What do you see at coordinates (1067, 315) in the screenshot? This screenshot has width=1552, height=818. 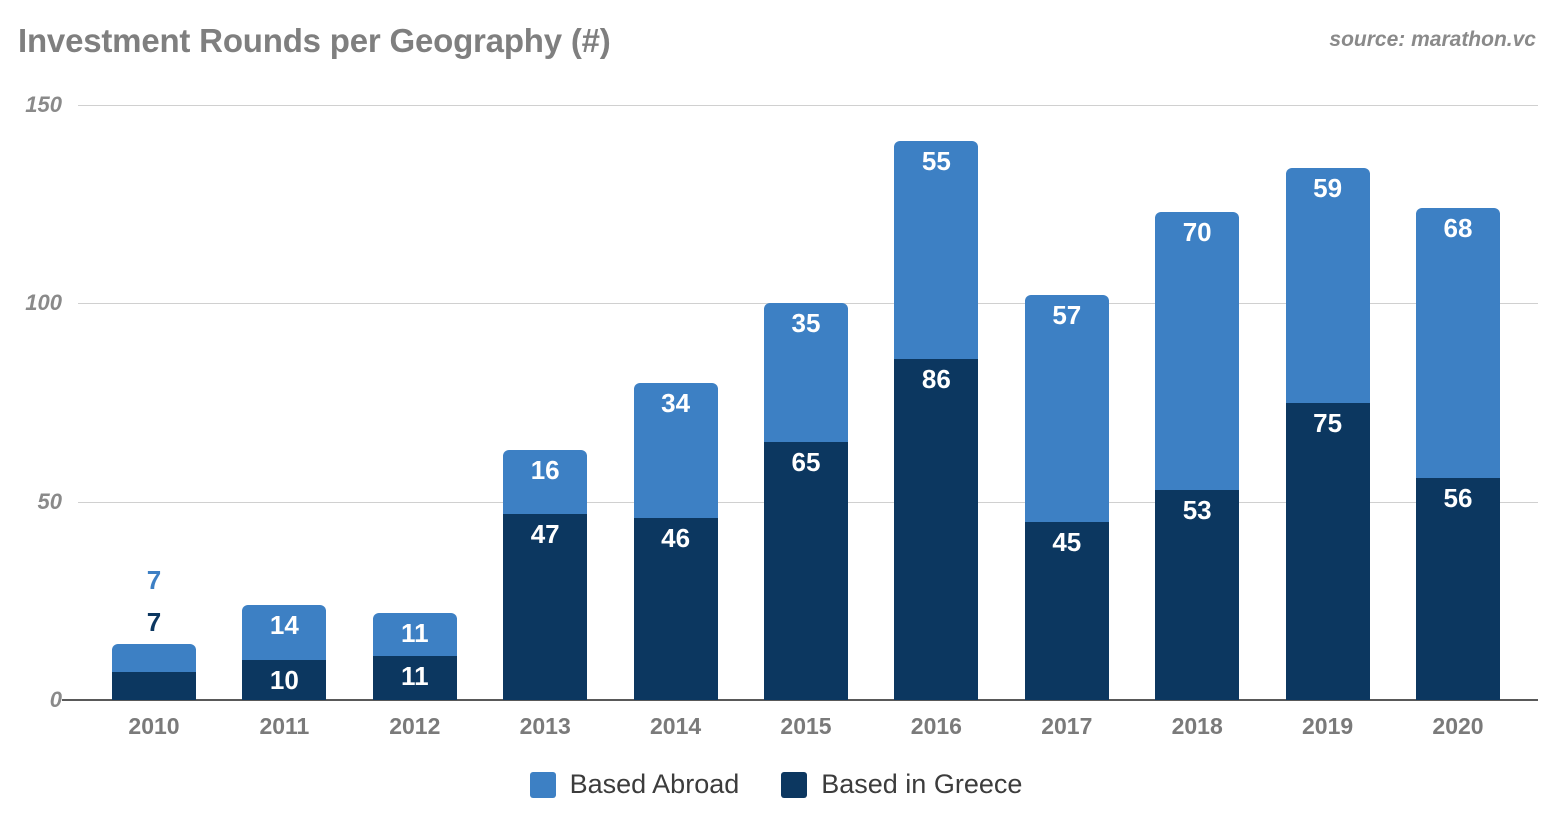 I see `bar-value-label-abroad: 57` at bounding box center [1067, 315].